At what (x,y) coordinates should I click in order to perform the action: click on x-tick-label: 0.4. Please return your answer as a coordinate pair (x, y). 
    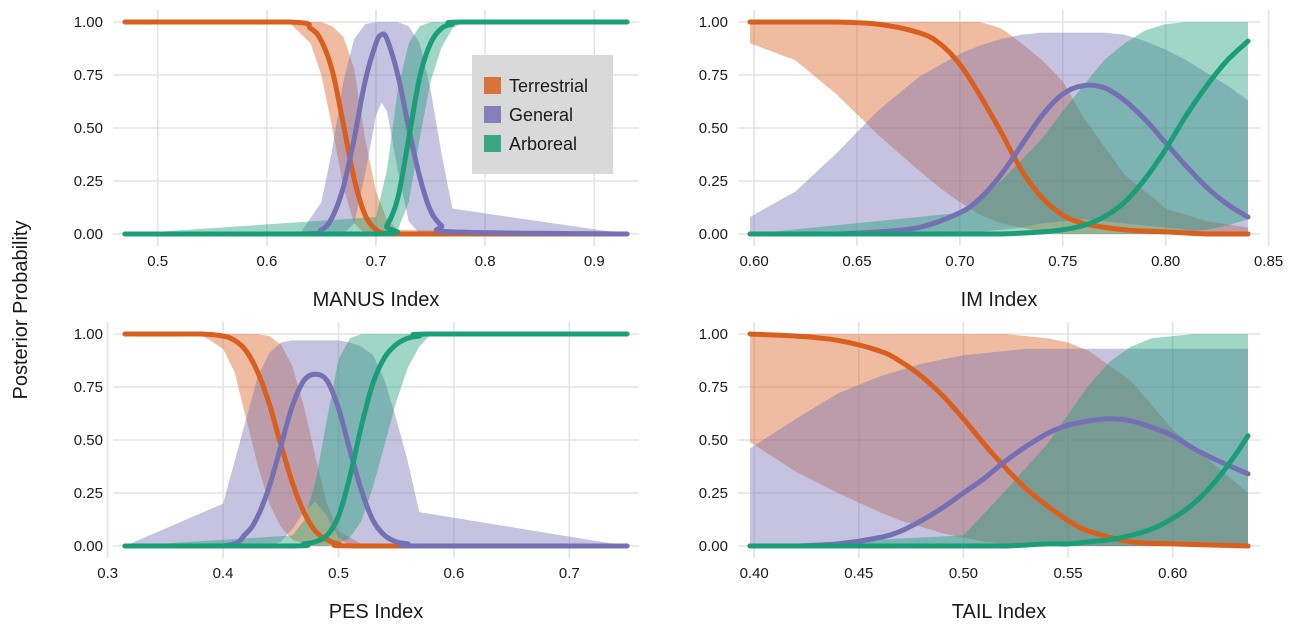
    Looking at the image, I should click on (223, 573).